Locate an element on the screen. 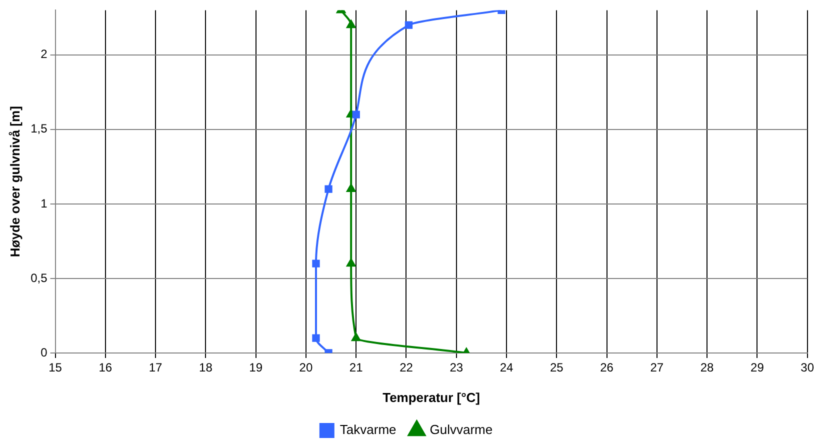 This screenshot has height=447, width=817. y-tick-label: 0 is located at coordinates (44, 352).